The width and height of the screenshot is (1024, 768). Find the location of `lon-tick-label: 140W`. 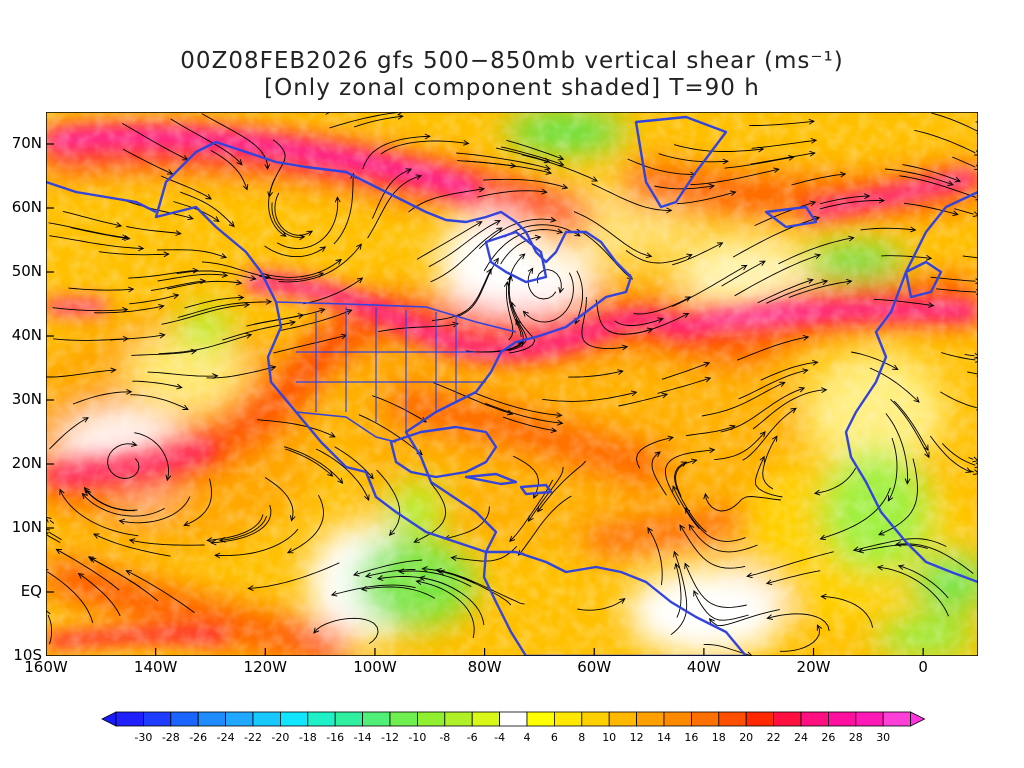

lon-tick-label: 140W is located at coordinates (155, 667).